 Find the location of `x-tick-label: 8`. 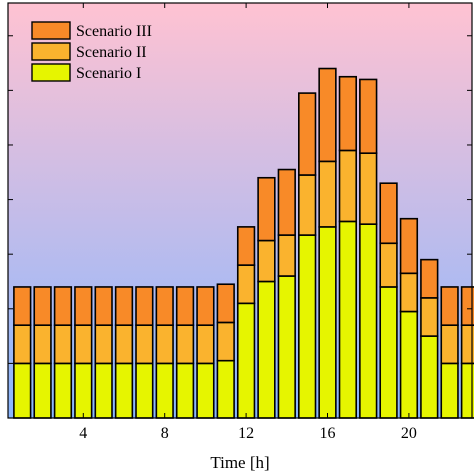

x-tick-label: 8 is located at coordinates (165, 433).